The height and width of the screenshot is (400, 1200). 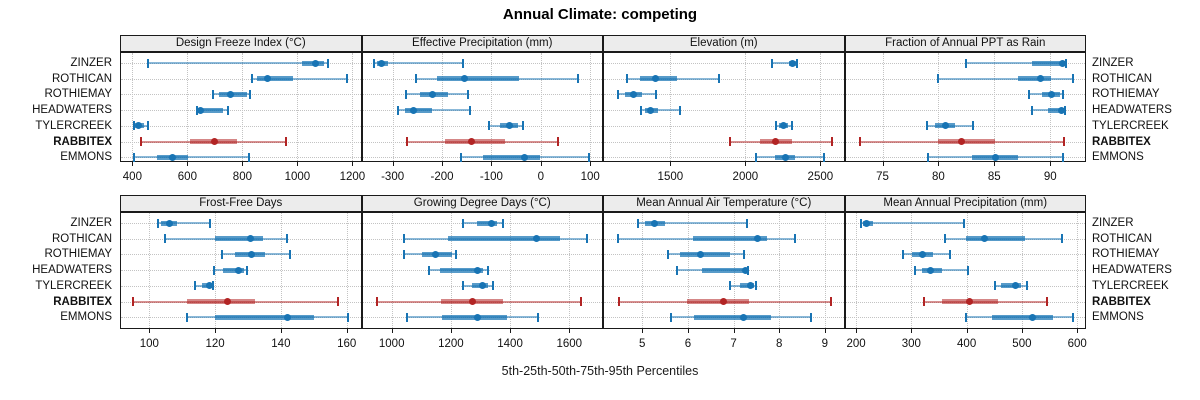 I want to click on axis-tick-label: 85, so click(x=994, y=177).